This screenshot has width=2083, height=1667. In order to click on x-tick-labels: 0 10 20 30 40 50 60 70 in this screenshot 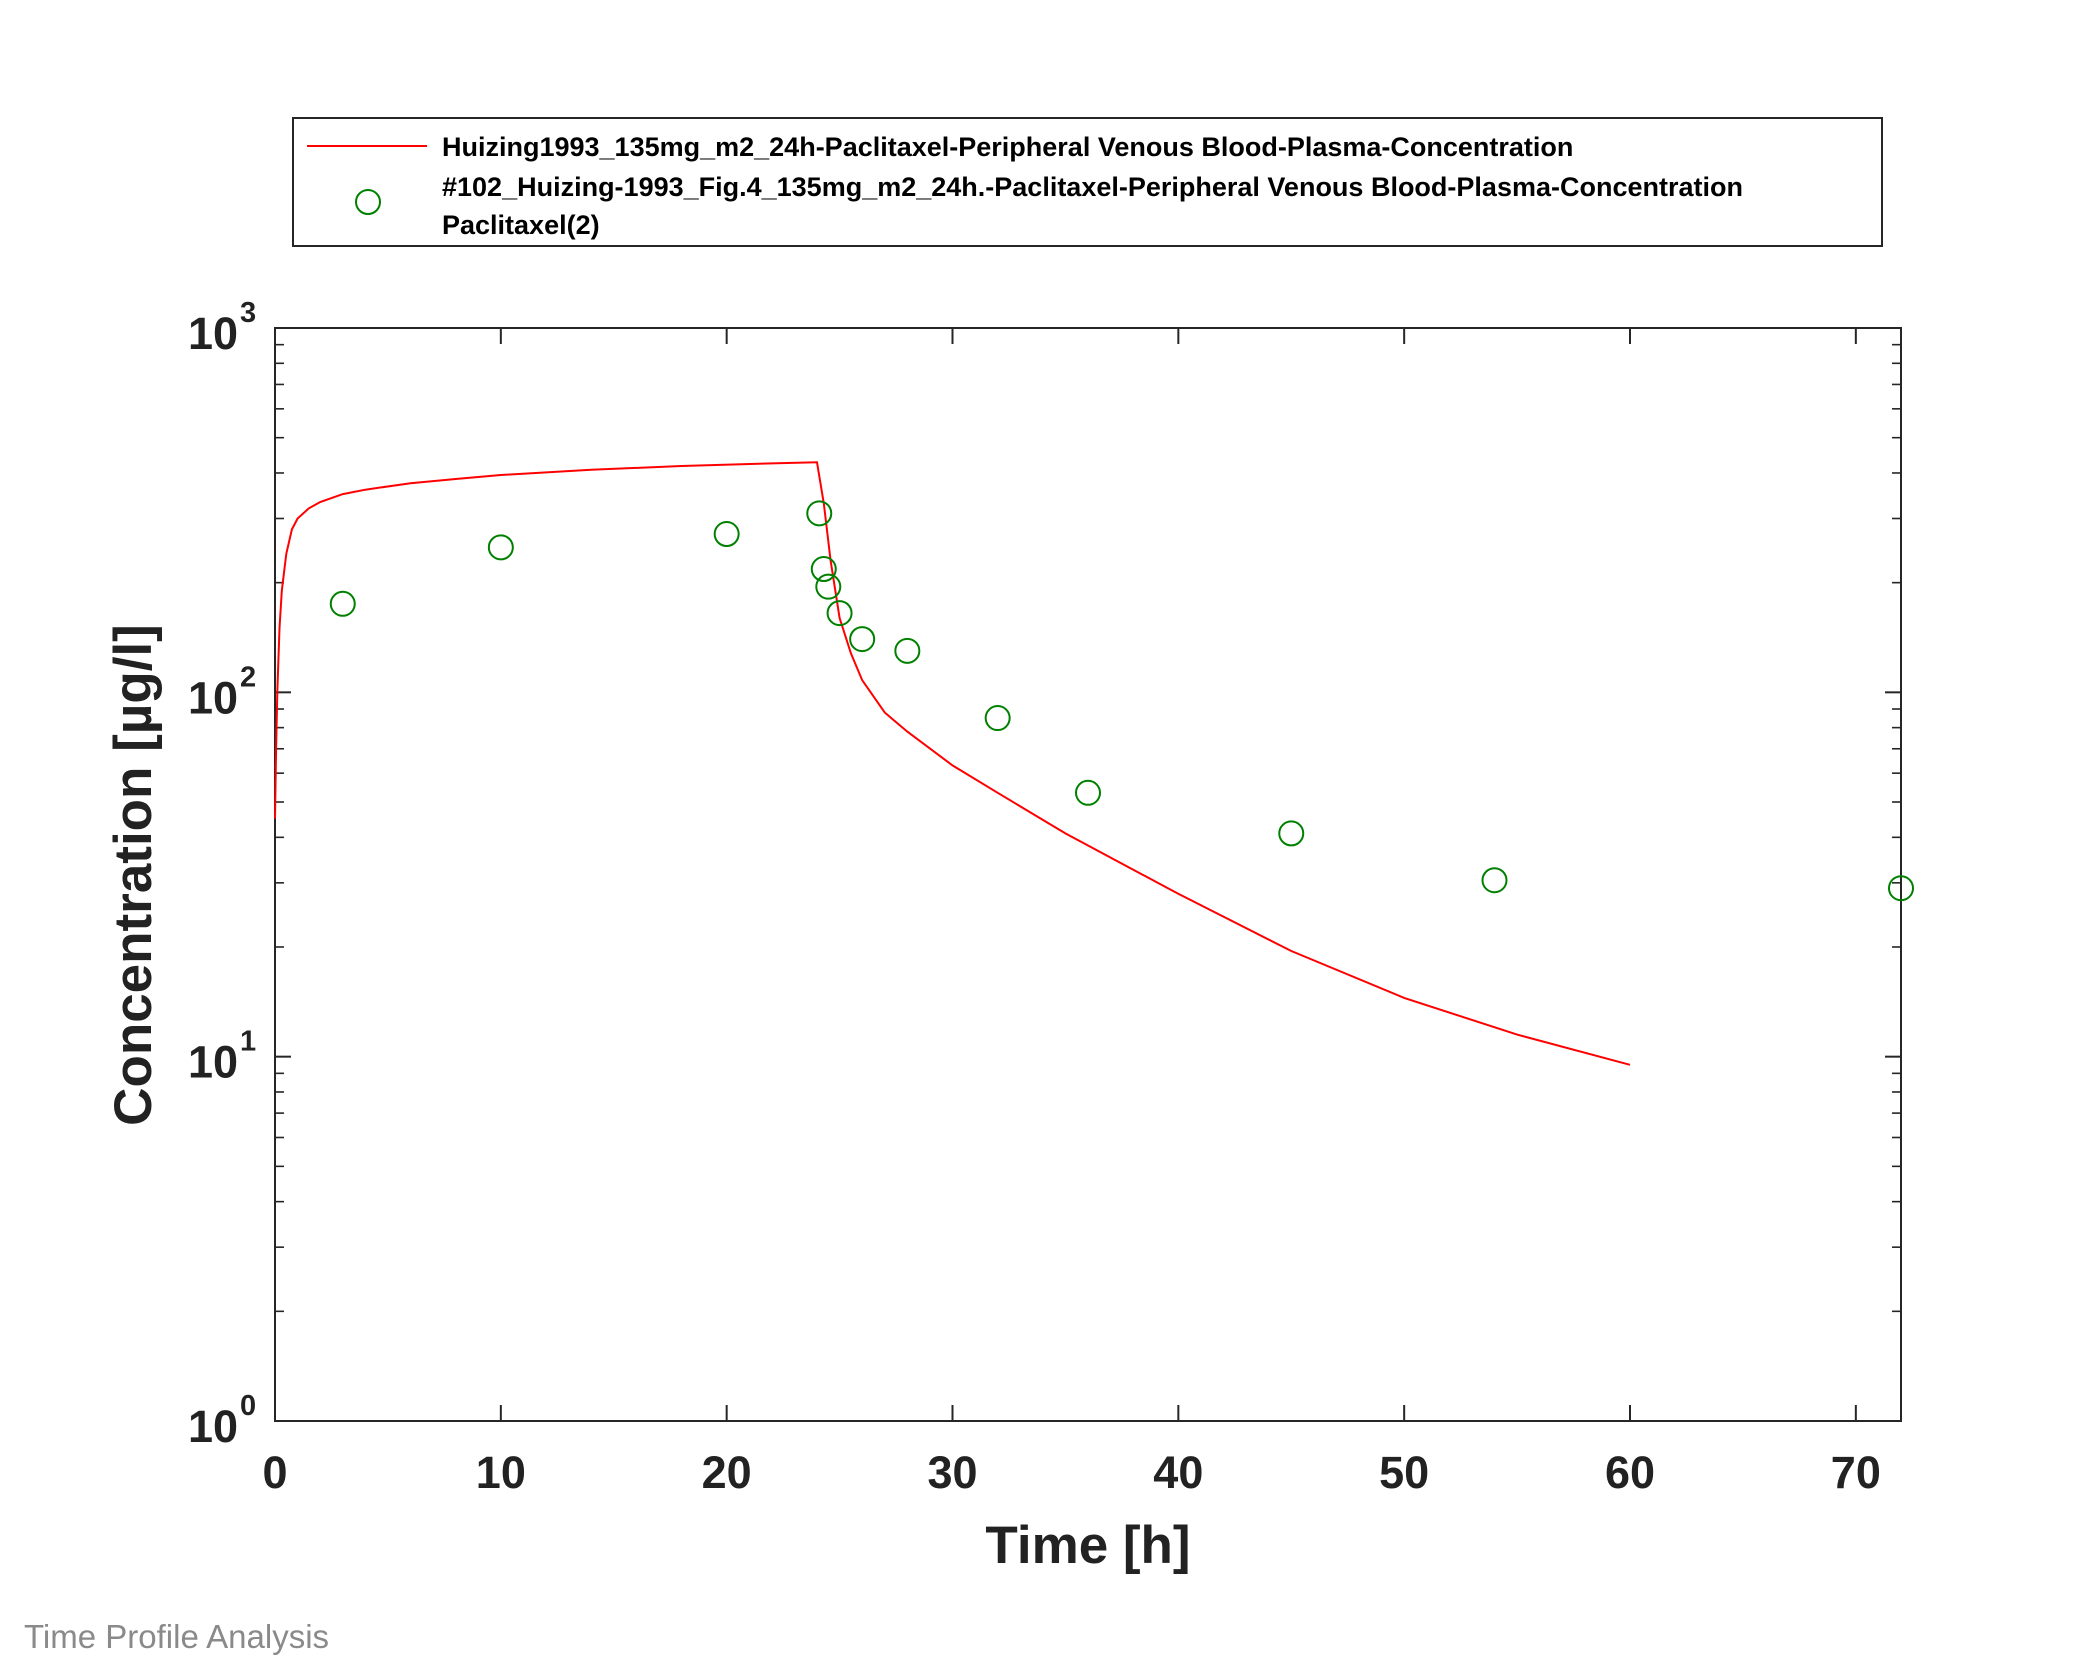, I will do `click(1071, 1472)`.